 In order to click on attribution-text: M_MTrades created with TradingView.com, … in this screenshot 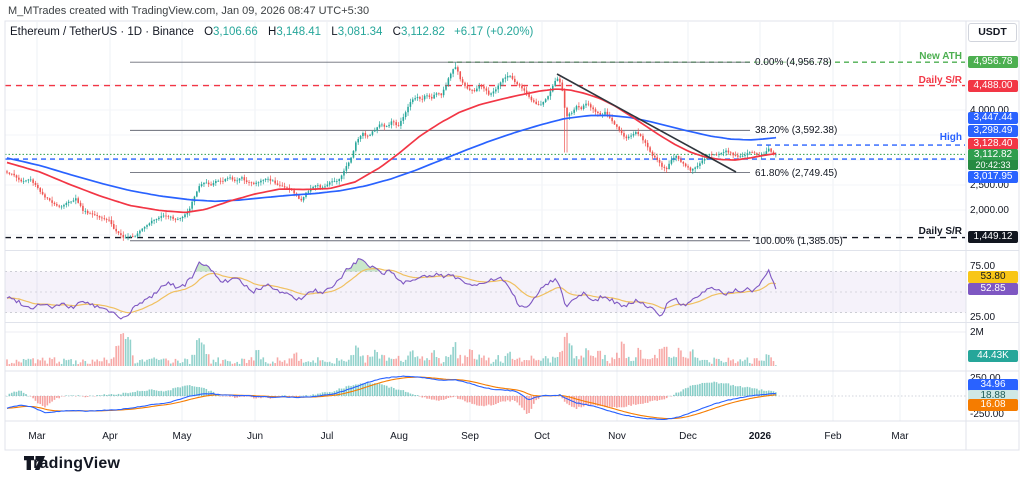, I will do `click(189, 11)`.